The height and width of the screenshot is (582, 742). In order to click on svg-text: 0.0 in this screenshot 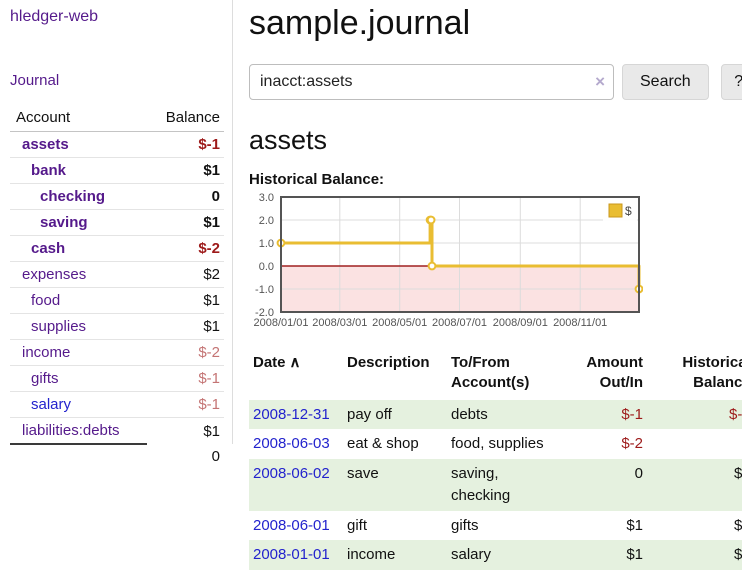, I will do `click(266, 267)`.